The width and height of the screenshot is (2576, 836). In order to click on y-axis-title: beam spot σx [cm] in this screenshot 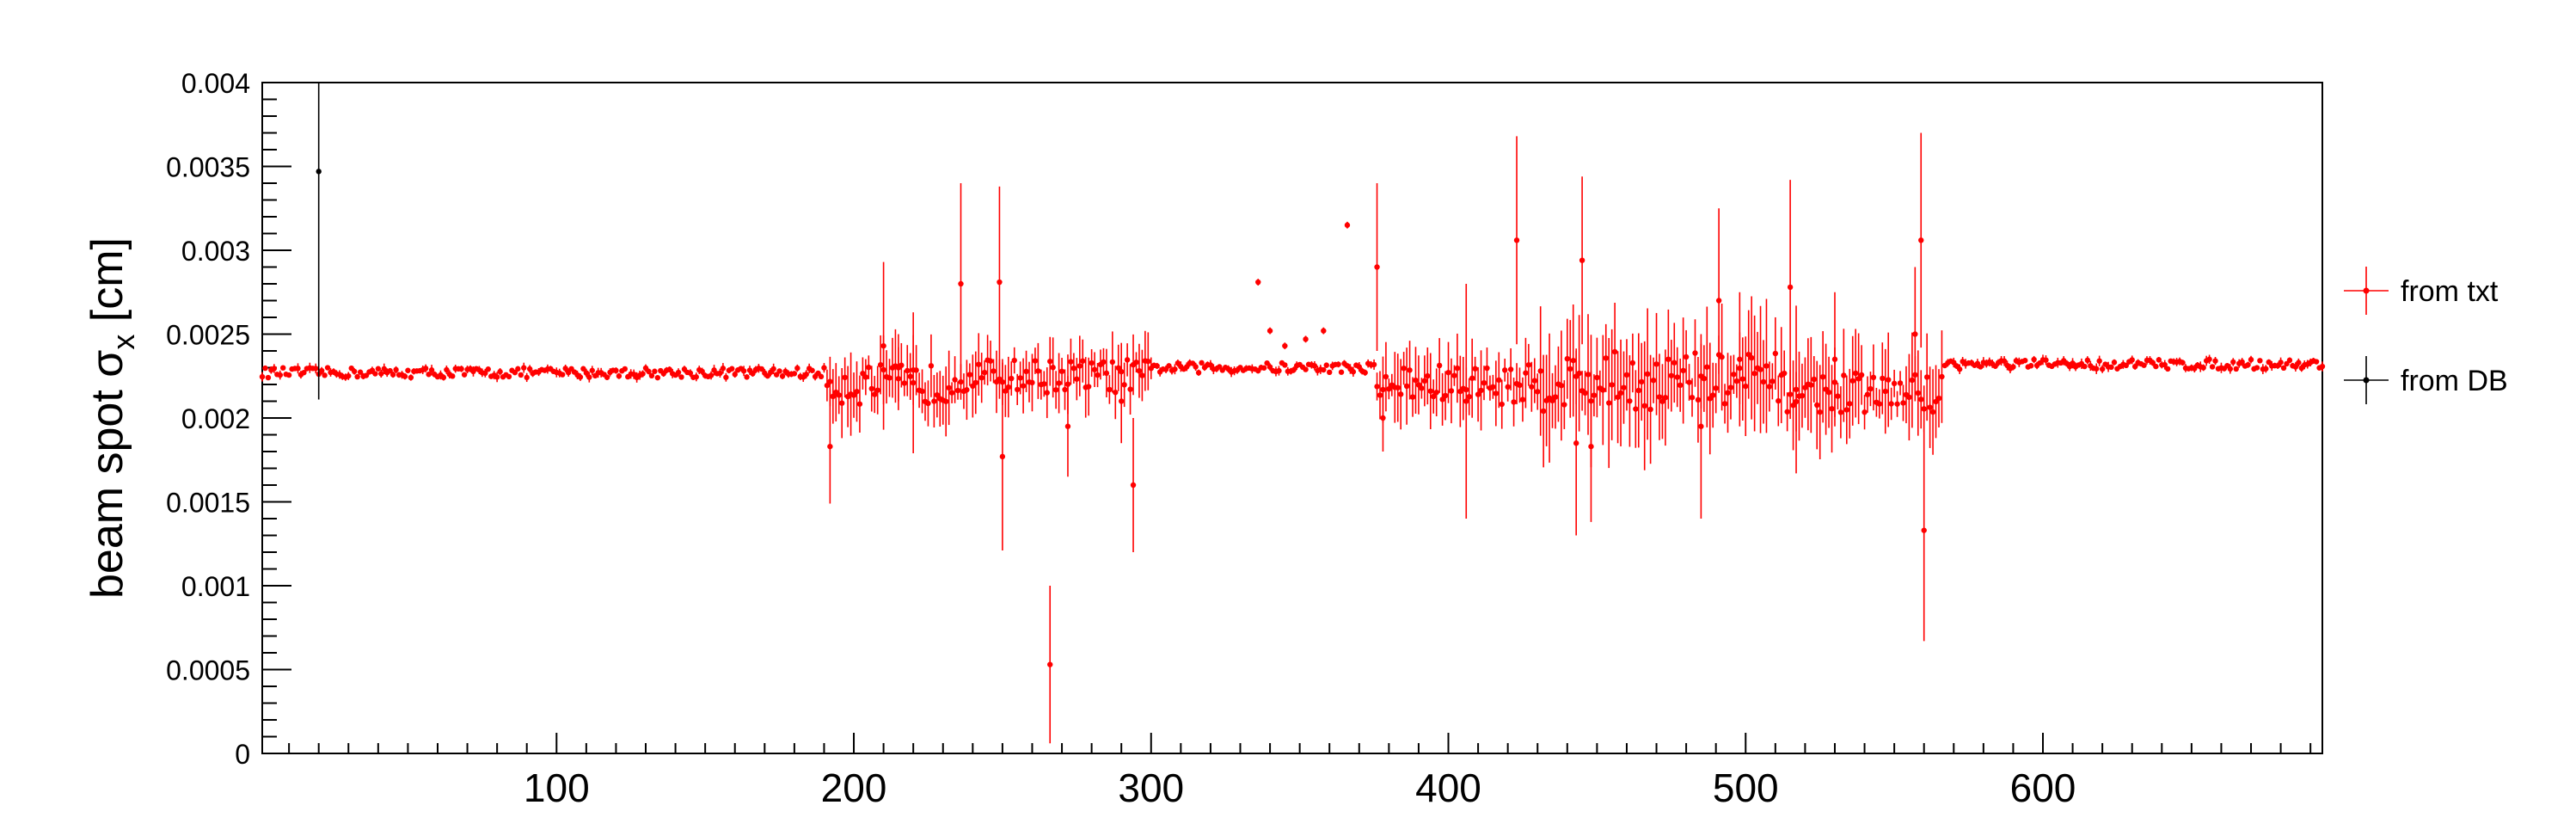, I will do `click(112, 418)`.